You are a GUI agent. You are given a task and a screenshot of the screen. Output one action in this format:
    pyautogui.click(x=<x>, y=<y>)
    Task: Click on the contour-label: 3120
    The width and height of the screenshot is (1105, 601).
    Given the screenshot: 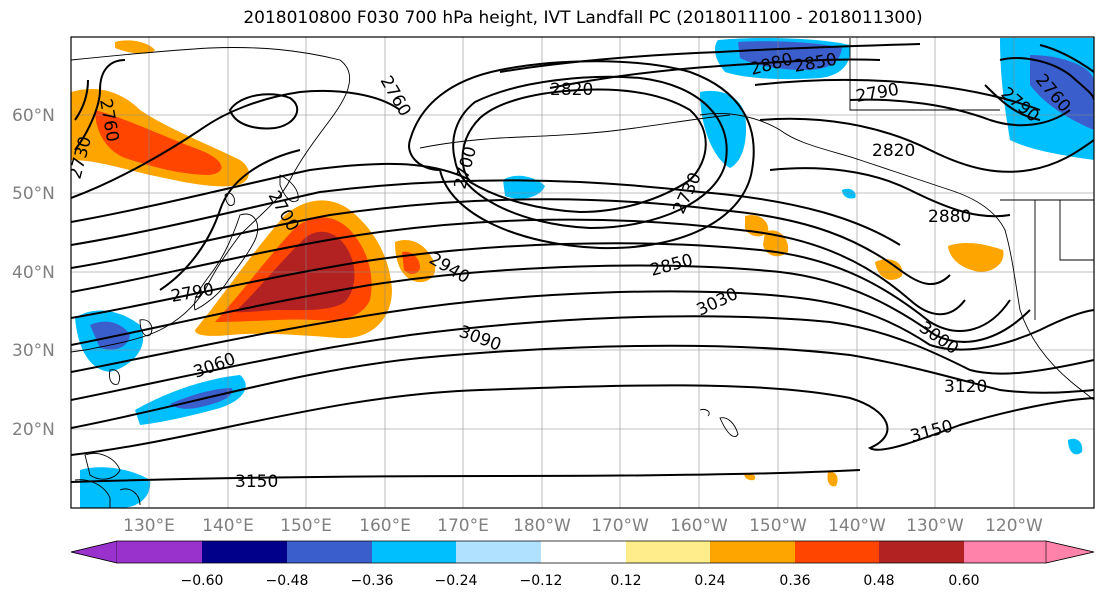 What is the action you would take?
    pyautogui.click(x=965, y=387)
    